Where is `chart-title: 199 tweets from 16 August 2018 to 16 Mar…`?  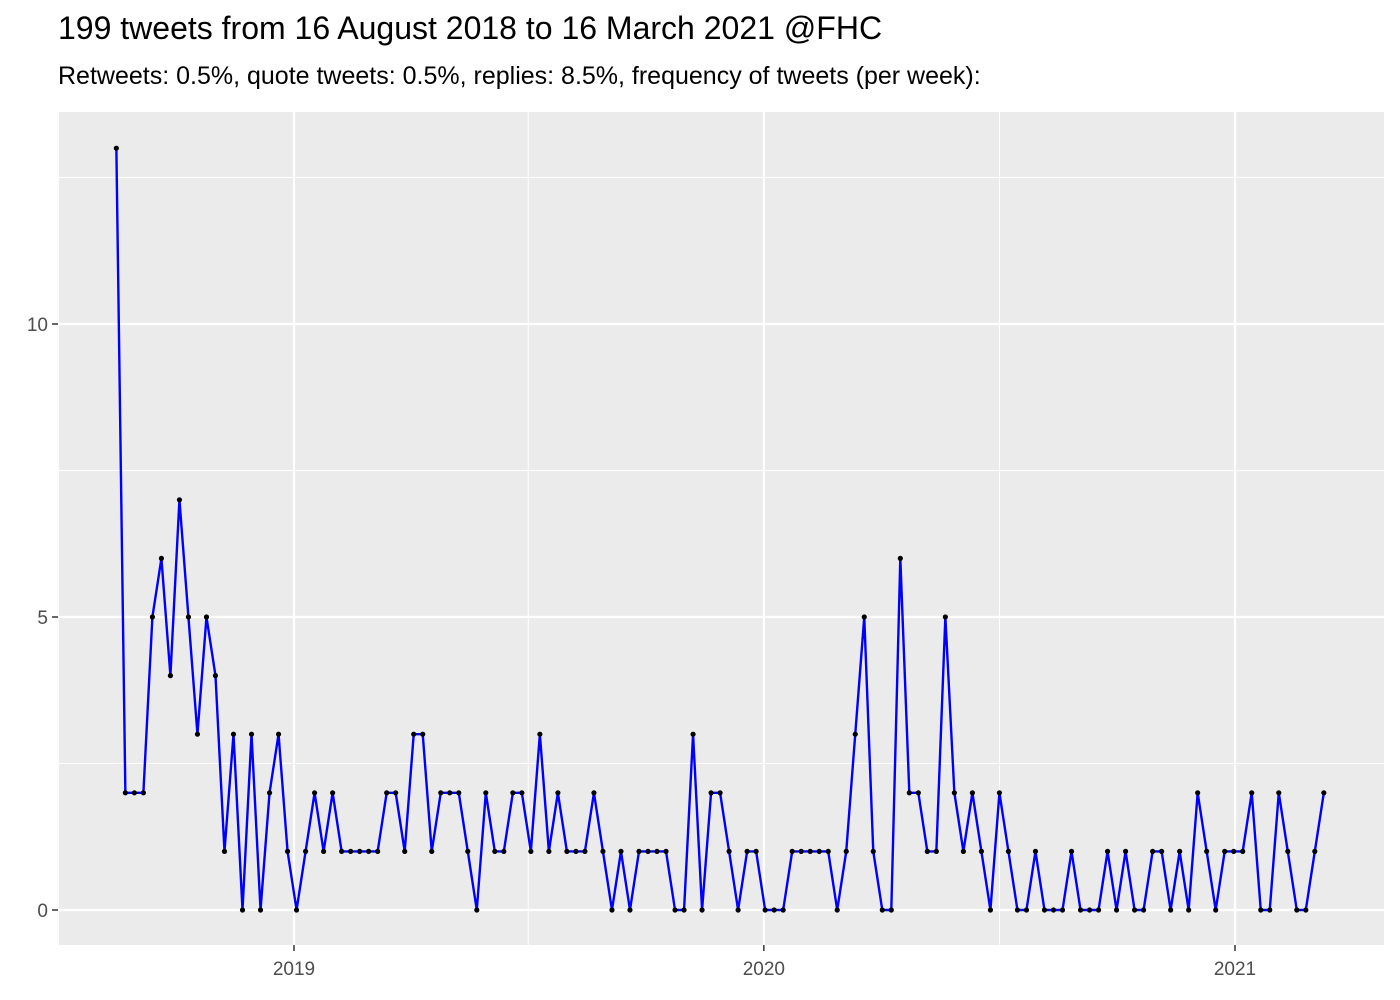
chart-title: 199 tweets from 16 August 2018 to 16 Mar… is located at coordinates (470, 28).